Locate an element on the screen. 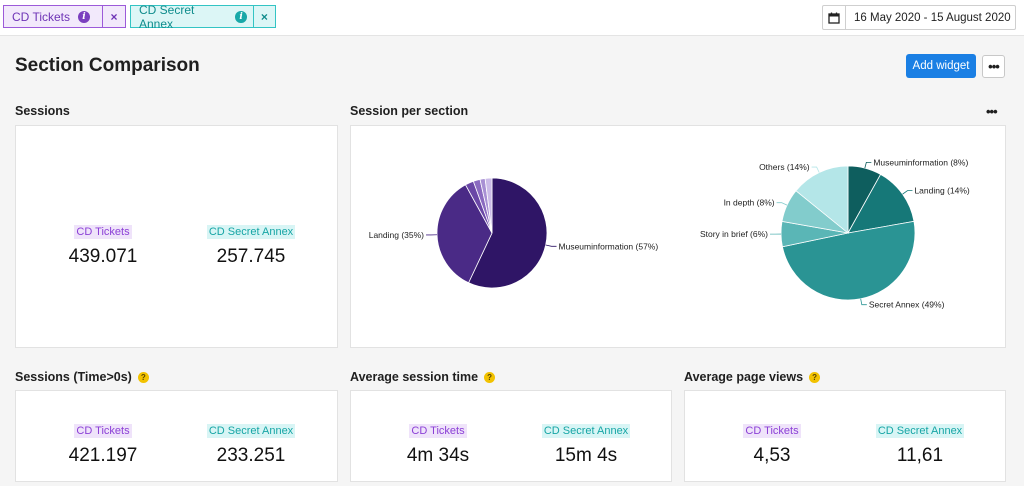 The width and height of the screenshot is (1024, 486). pie-slice-label: Landing (14%) is located at coordinates (941, 191).